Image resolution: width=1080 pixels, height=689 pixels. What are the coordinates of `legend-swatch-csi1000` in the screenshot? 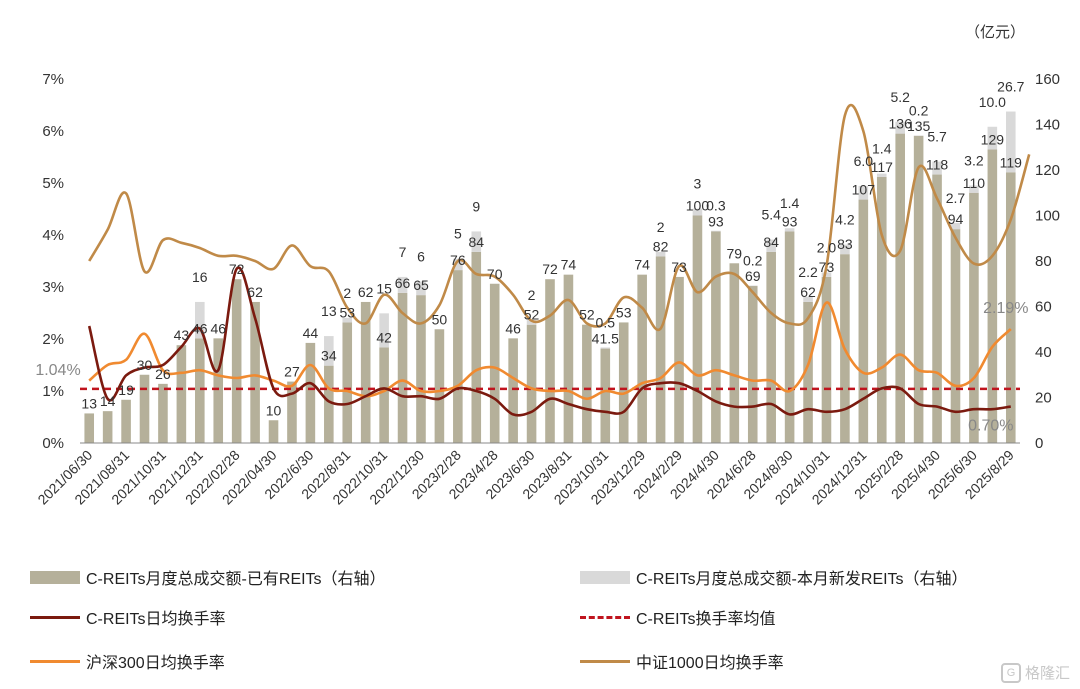 It's located at (605, 661).